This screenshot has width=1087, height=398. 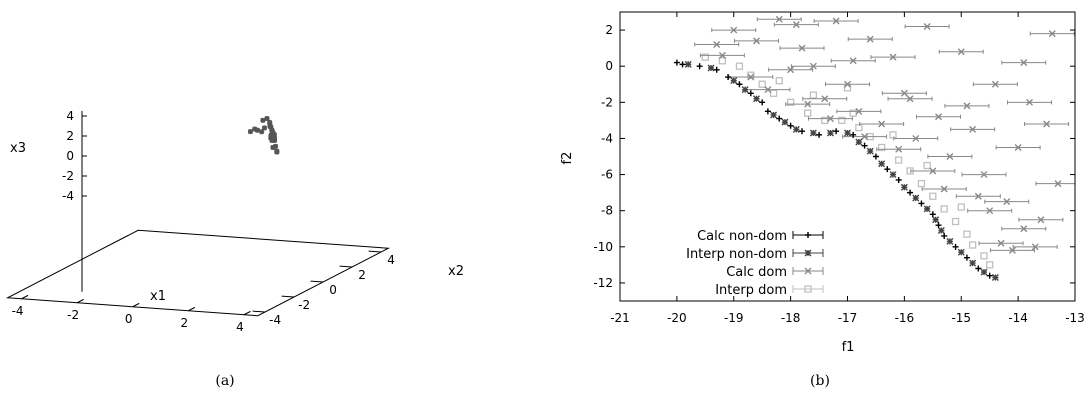 I want to click on panel-b-y-tick-label: -10, so click(x=603, y=247).